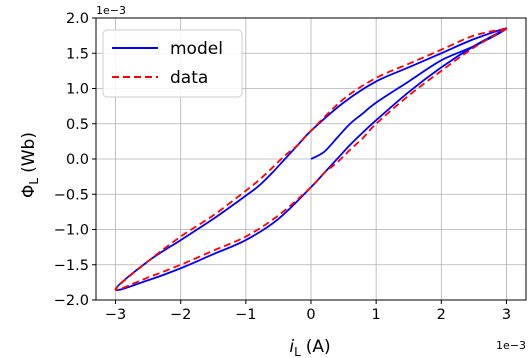  I want to click on legend-box, so click(172, 63).